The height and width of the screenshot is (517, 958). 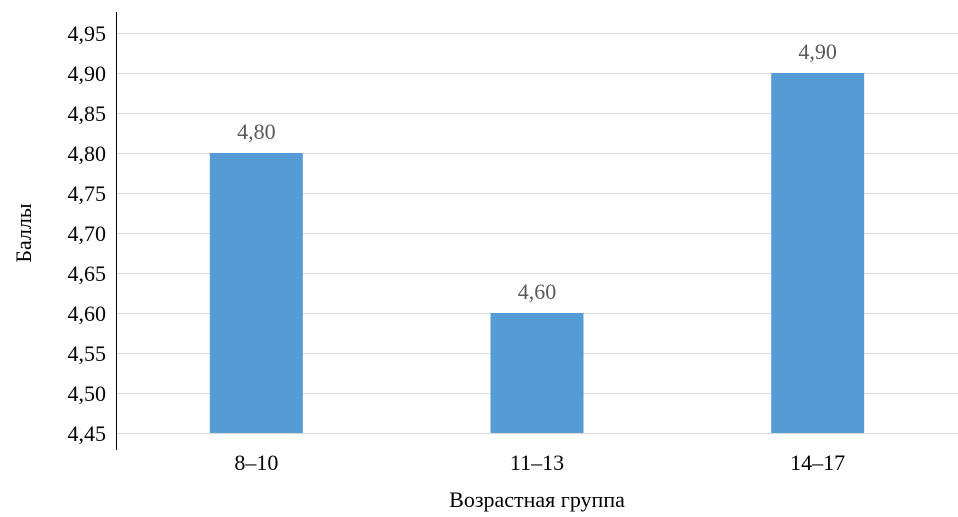 I want to click on y-axis-title: Баллы, so click(x=23, y=233).